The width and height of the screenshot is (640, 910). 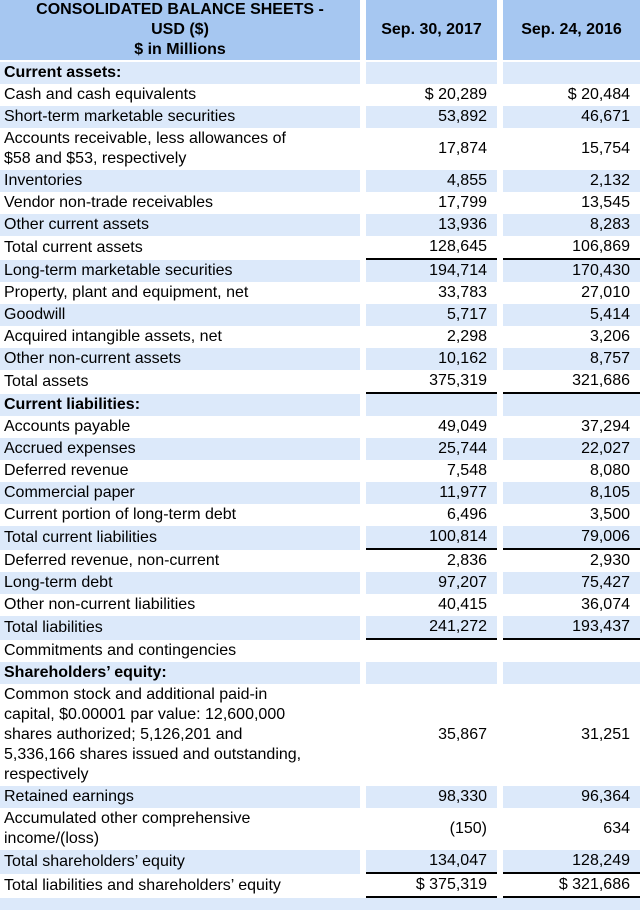 What do you see at coordinates (180, 605) in the screenshot?
I see `row-label: Other non-current liabilities` at bounding box center [180, 605].